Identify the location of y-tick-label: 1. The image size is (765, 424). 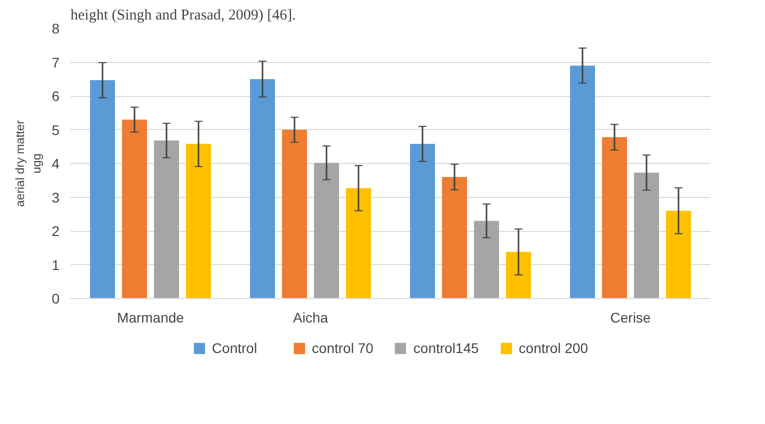
(56, 264).